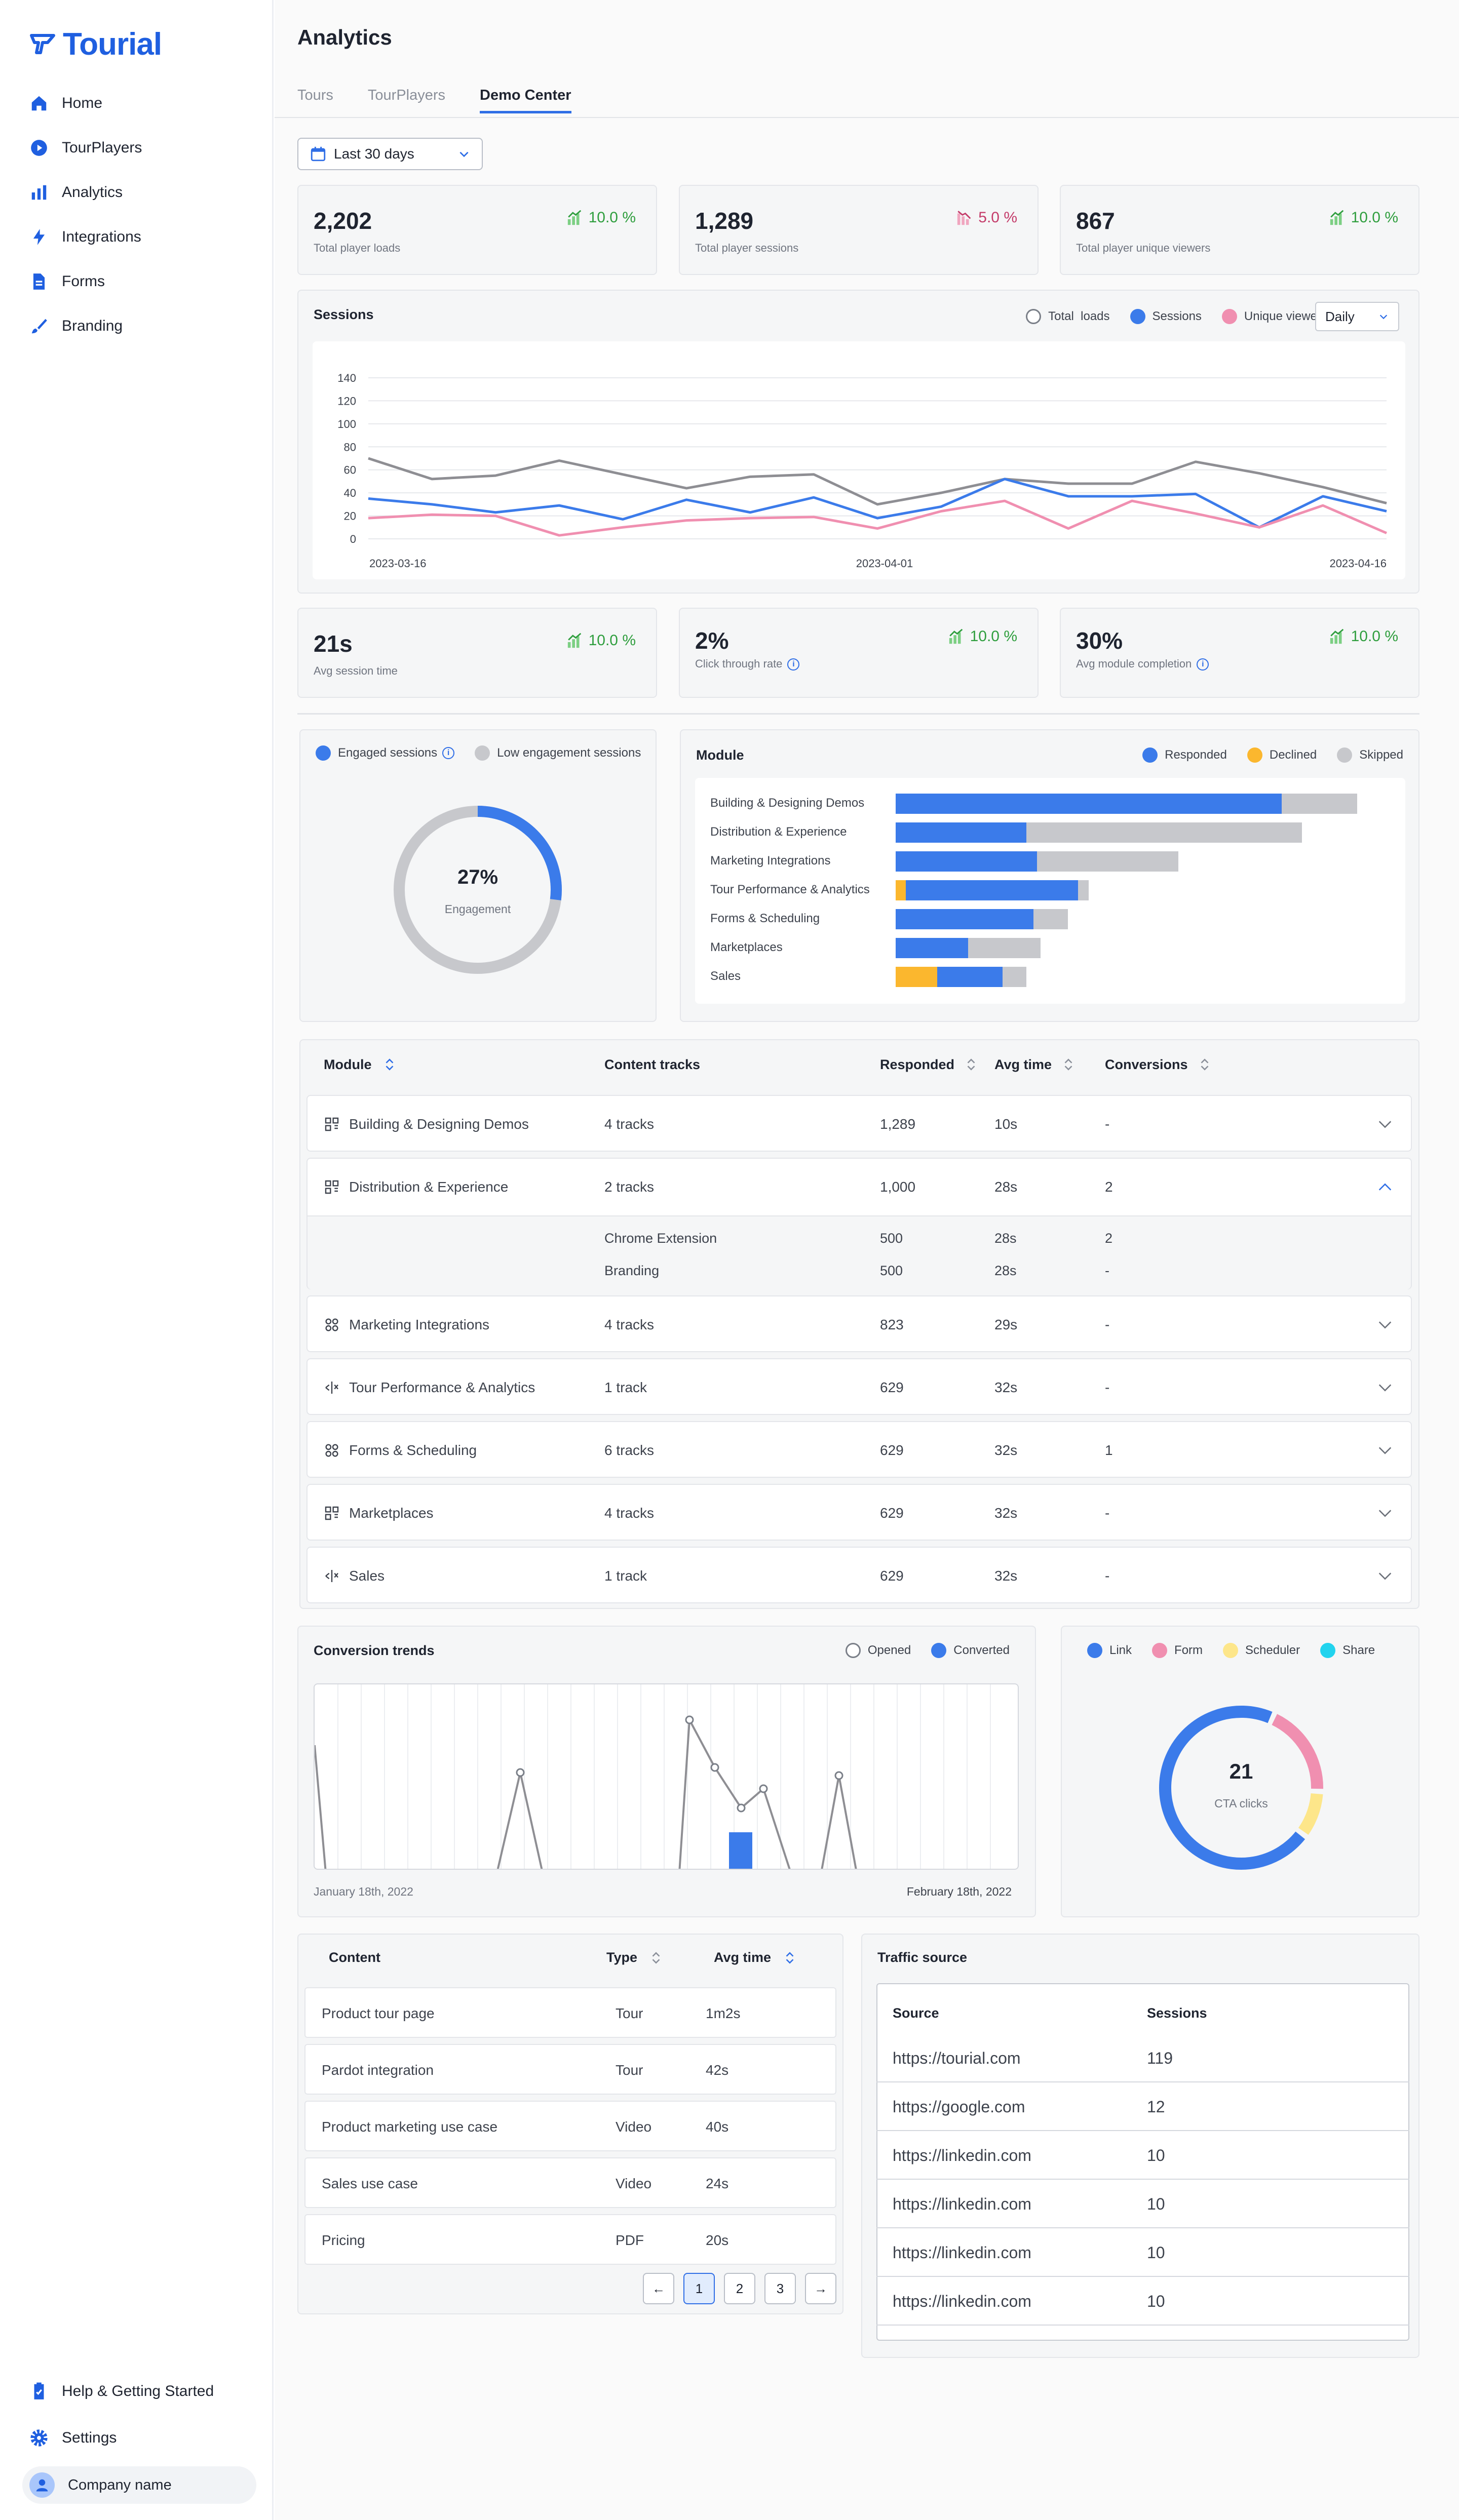 The width and height of the screenshot is (1459, 2520). I want to click on legend-item-share: Share, so click(1348, 1651).